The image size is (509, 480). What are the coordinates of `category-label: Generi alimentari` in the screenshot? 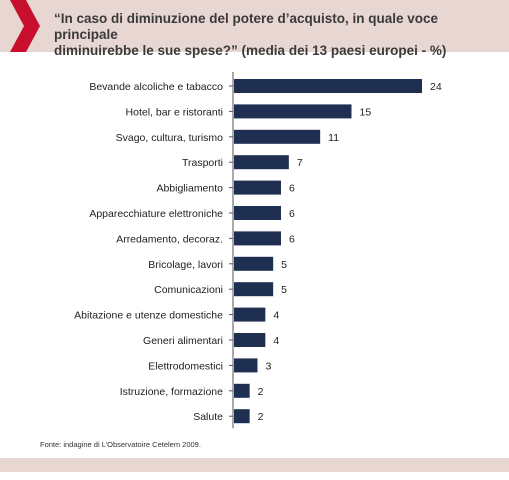 It's located at (183, 341).